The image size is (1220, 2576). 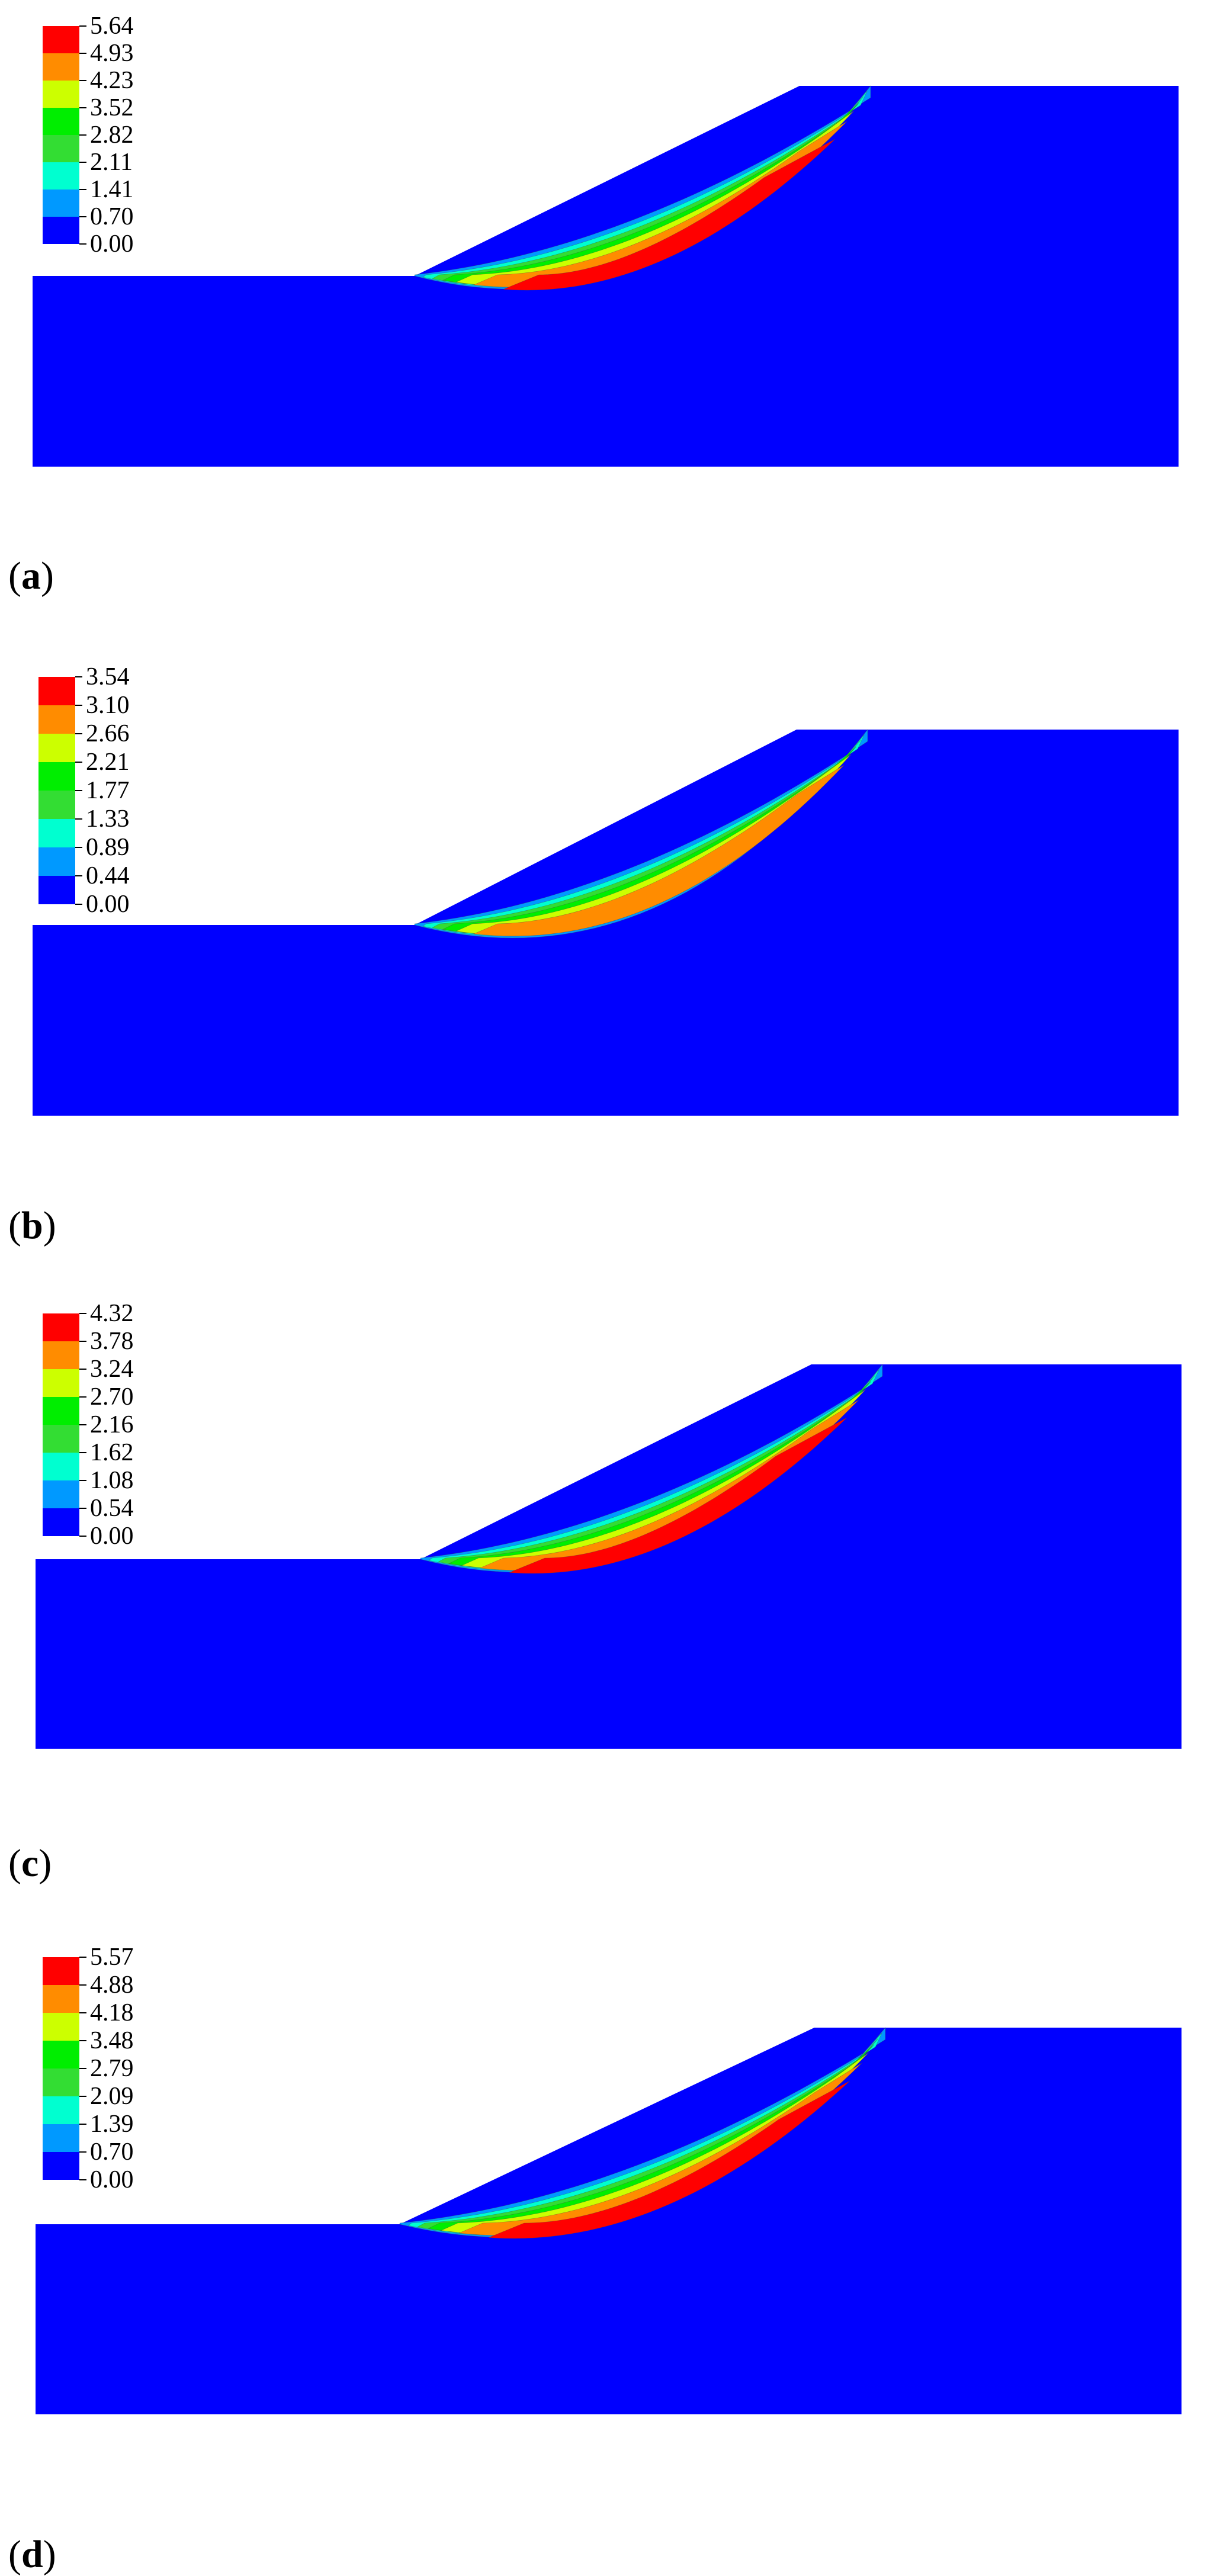 I want to click on legend-tick-label: 3.78, so click(x=112, y=1341).